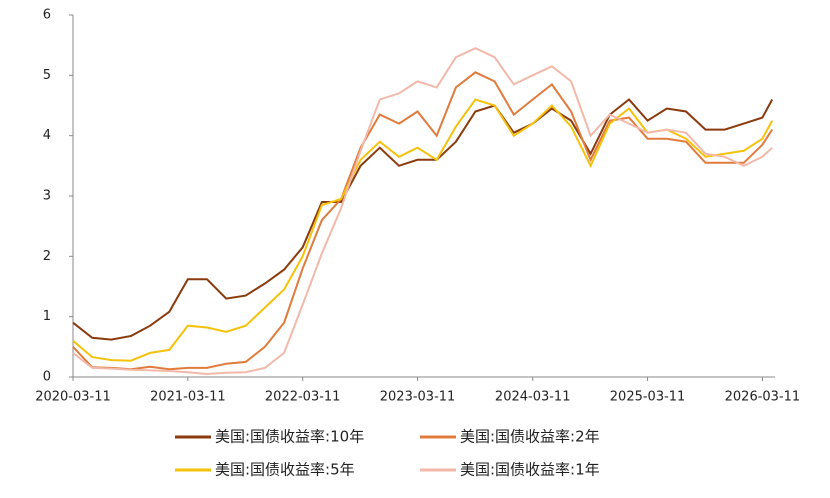 The image size is (830, 498). I want to click on legend-label: 美国:国债收益率:1年, so click(530, 470).